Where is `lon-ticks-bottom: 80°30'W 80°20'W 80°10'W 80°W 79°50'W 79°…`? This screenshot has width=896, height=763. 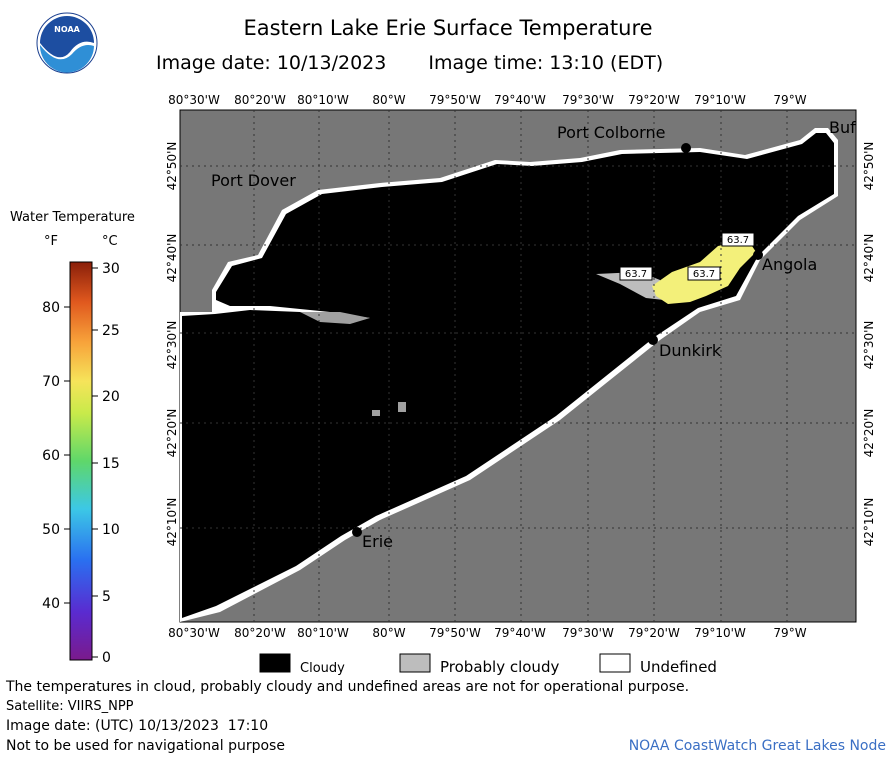 lon-ticks-bottom: 80°30'W 80°20'W 80°10'W 80°W 79°50'W 79°… is located at coordinates (487, 633).